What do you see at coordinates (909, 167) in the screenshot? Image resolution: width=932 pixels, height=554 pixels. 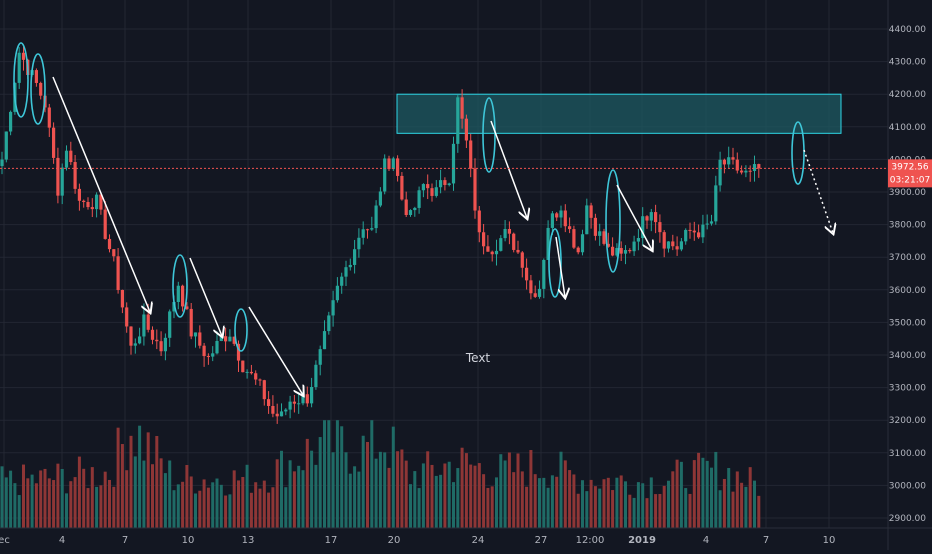 I see `last-price-value: 3972.56` at bounding box center [909, 167].